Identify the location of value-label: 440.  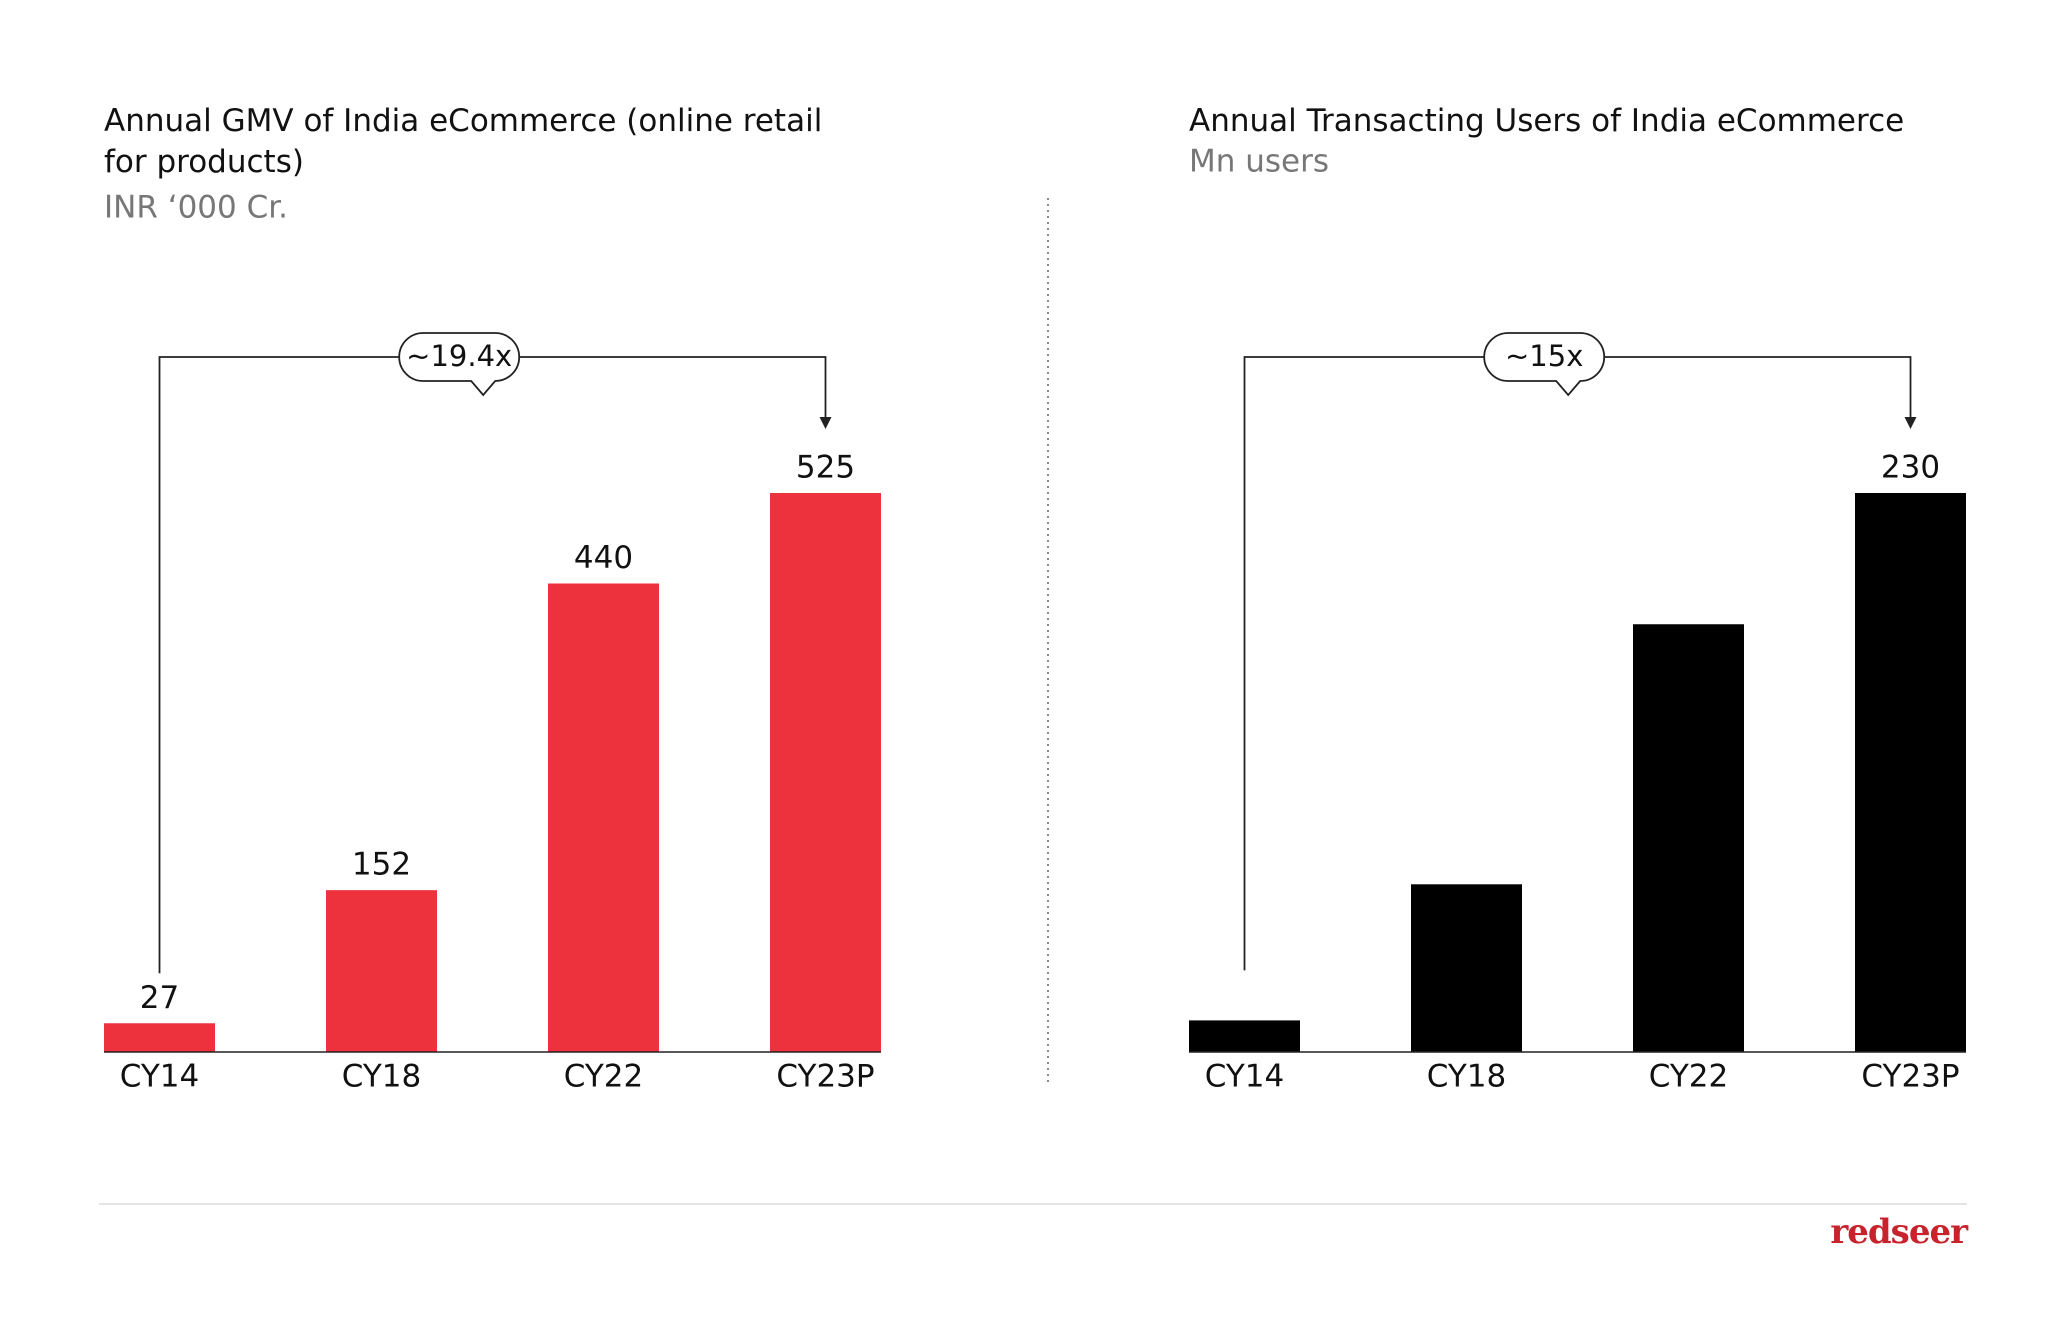
(603, 558).